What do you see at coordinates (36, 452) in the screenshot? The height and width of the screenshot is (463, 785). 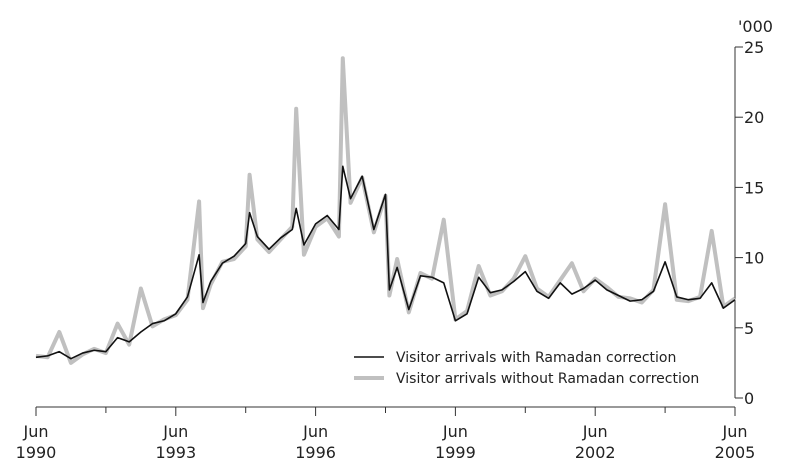 I see `x-tick-label-year: 1990` at bounding box center [36, 452].